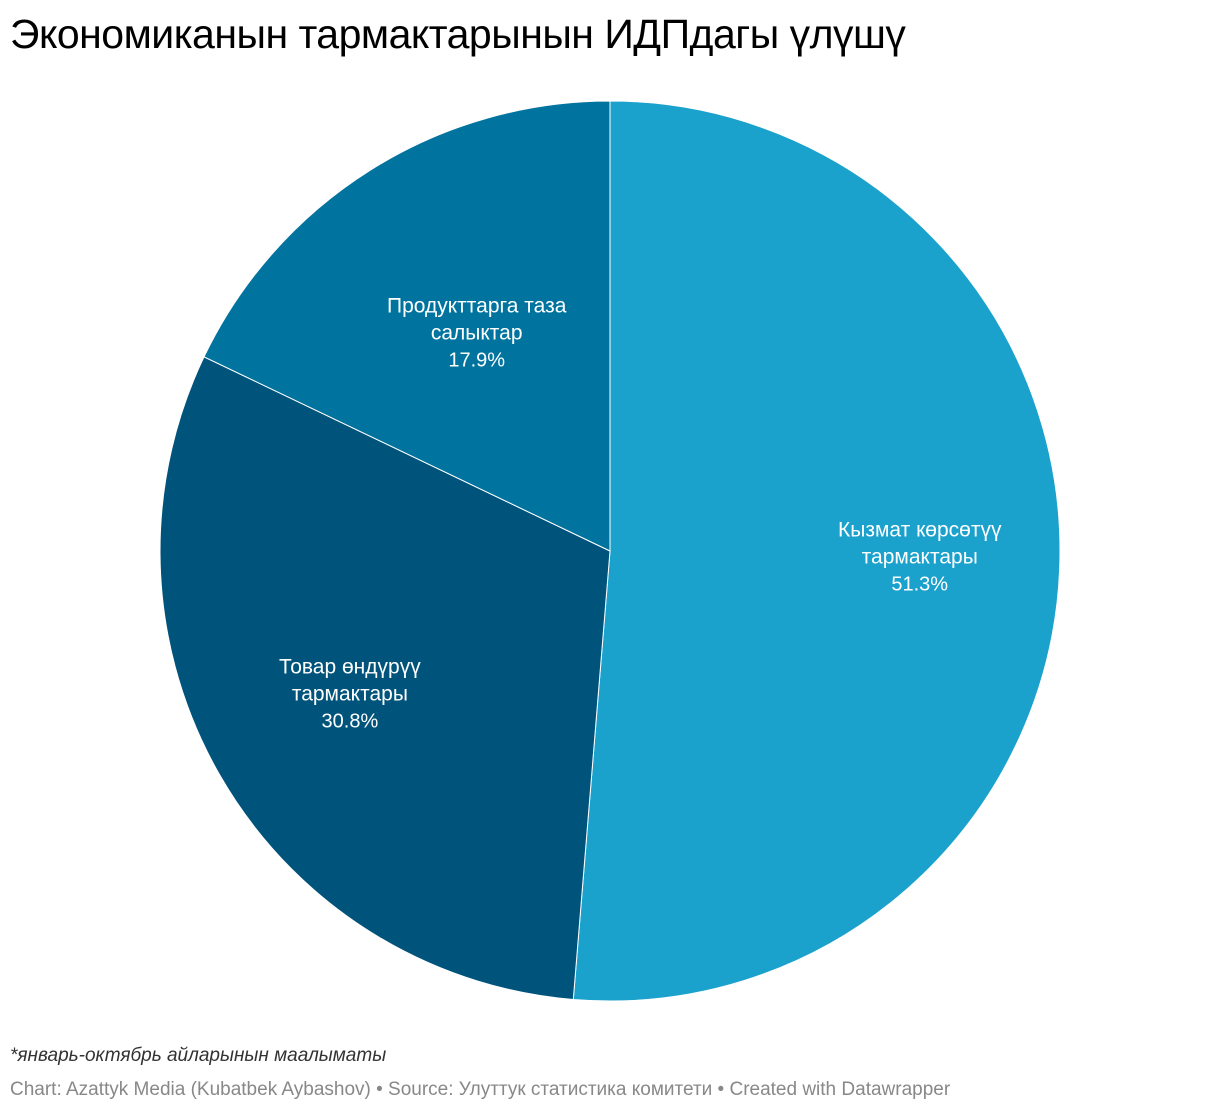 The height and width of the screenshot is (1116, 1220). What do you see at coordinates (476, 360) in the screenshot?
I see `slice-value-label: 17.9%` at bounding box center [476, 360].